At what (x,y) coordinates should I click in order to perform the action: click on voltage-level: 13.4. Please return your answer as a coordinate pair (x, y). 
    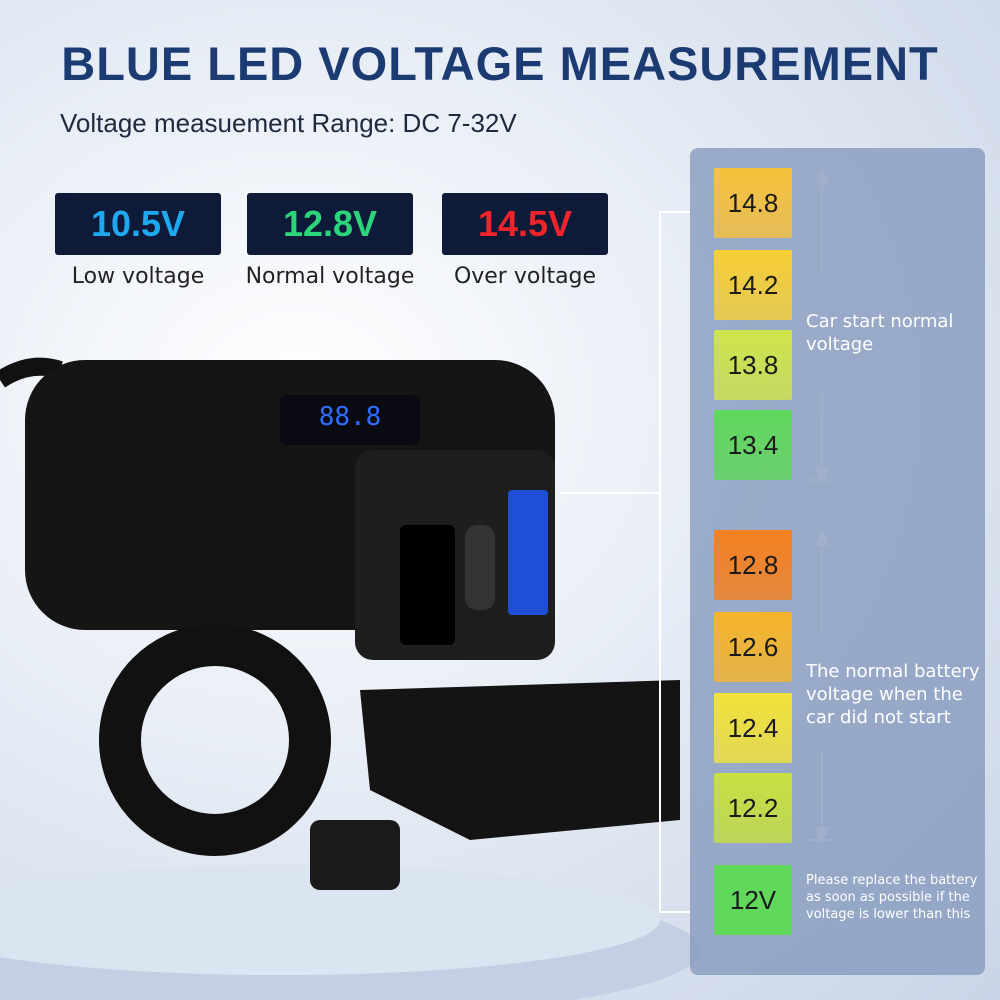
    Looking at the image, I should click on (753, 445).